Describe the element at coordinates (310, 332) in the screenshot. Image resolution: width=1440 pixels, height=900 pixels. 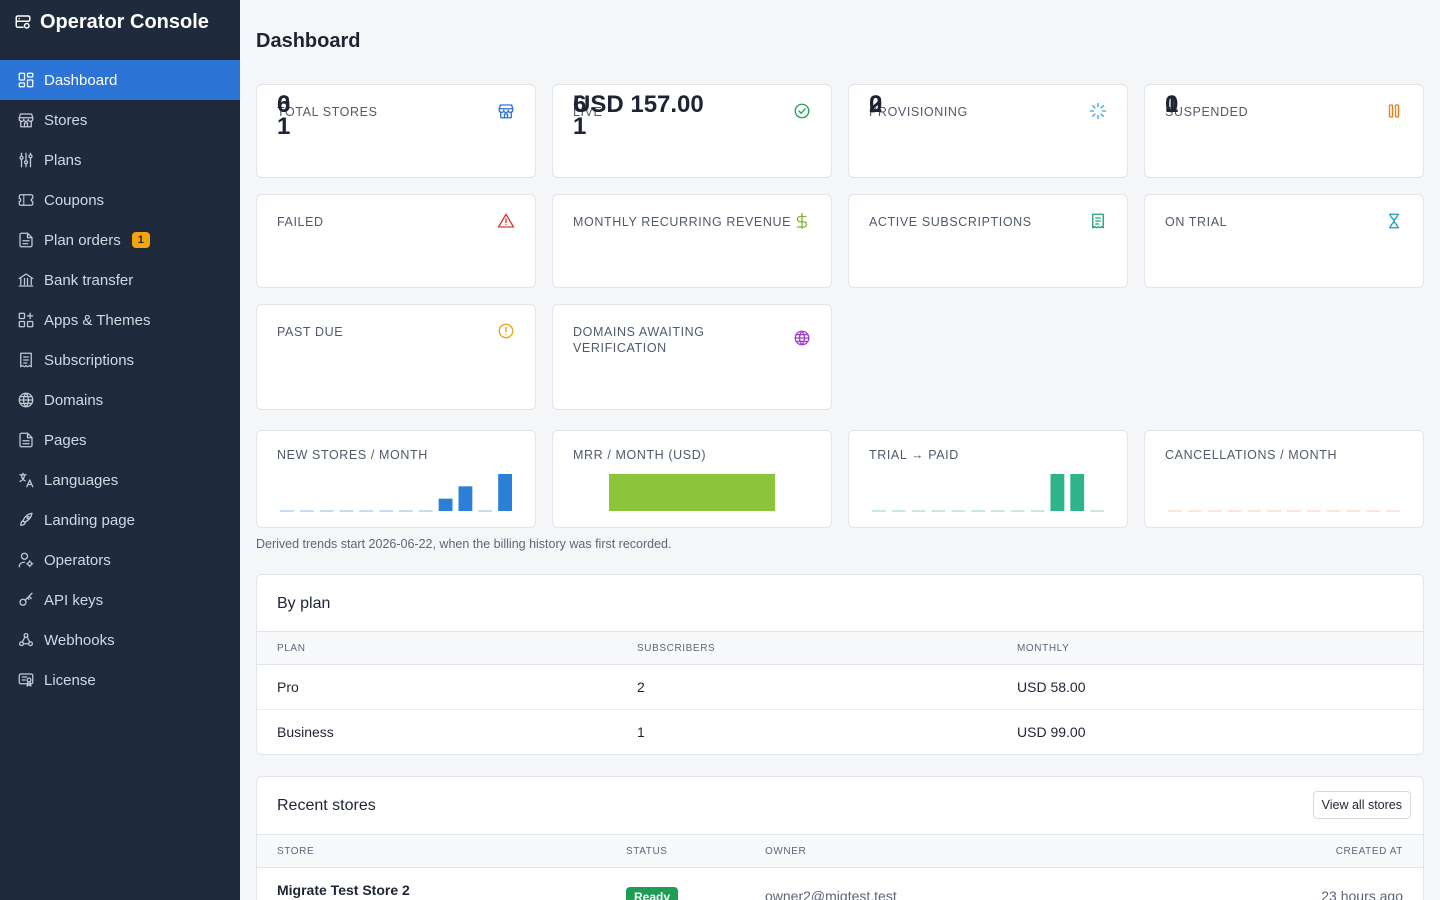
I see `stat-label: PAST DUE` at that location.